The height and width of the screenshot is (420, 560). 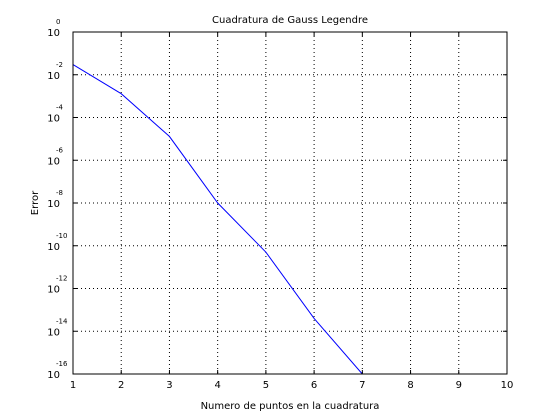 What do you see at coordinates (410, 385) in the screenshot?
I see `x-tick-label: 8` at bounding box center [410, 385].